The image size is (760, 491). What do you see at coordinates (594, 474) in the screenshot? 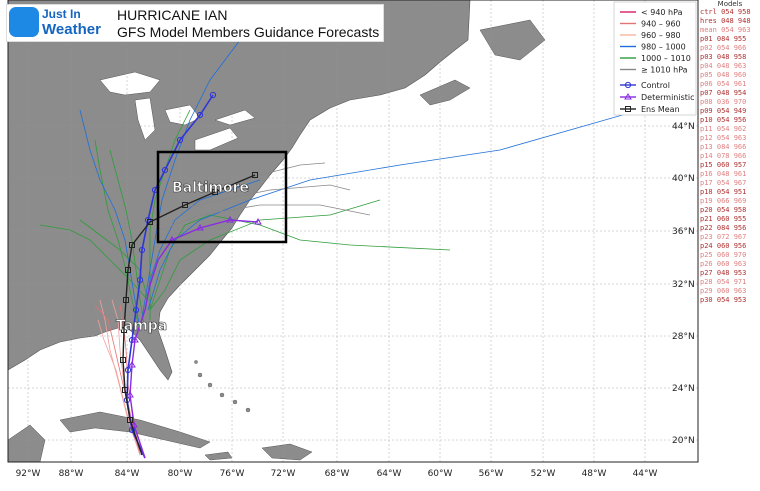
I see `lon-tick-label: 48°W` at bounding box center [594, 474].